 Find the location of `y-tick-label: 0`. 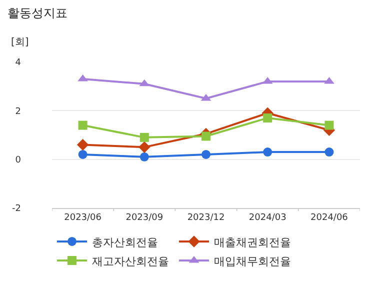

y-tick-label: 0 is located at coordinates (18, 160).